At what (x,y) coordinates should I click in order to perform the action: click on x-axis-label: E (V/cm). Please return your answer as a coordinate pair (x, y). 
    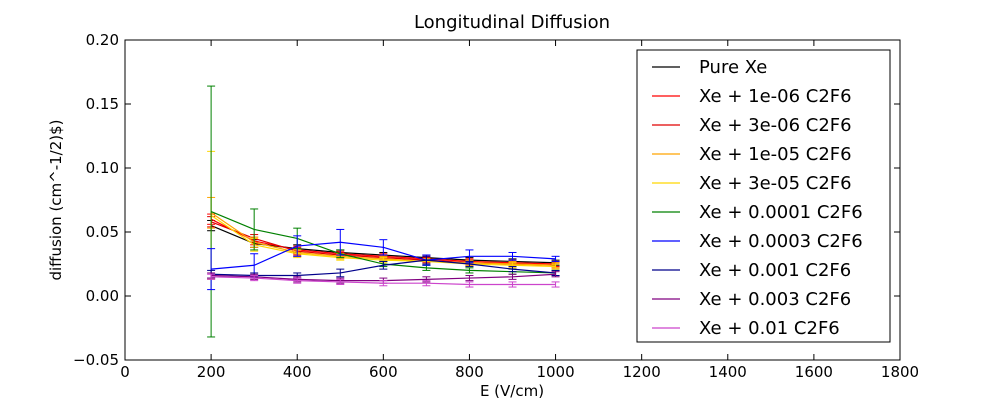
    Looking at the image, I should click on (512, 391).